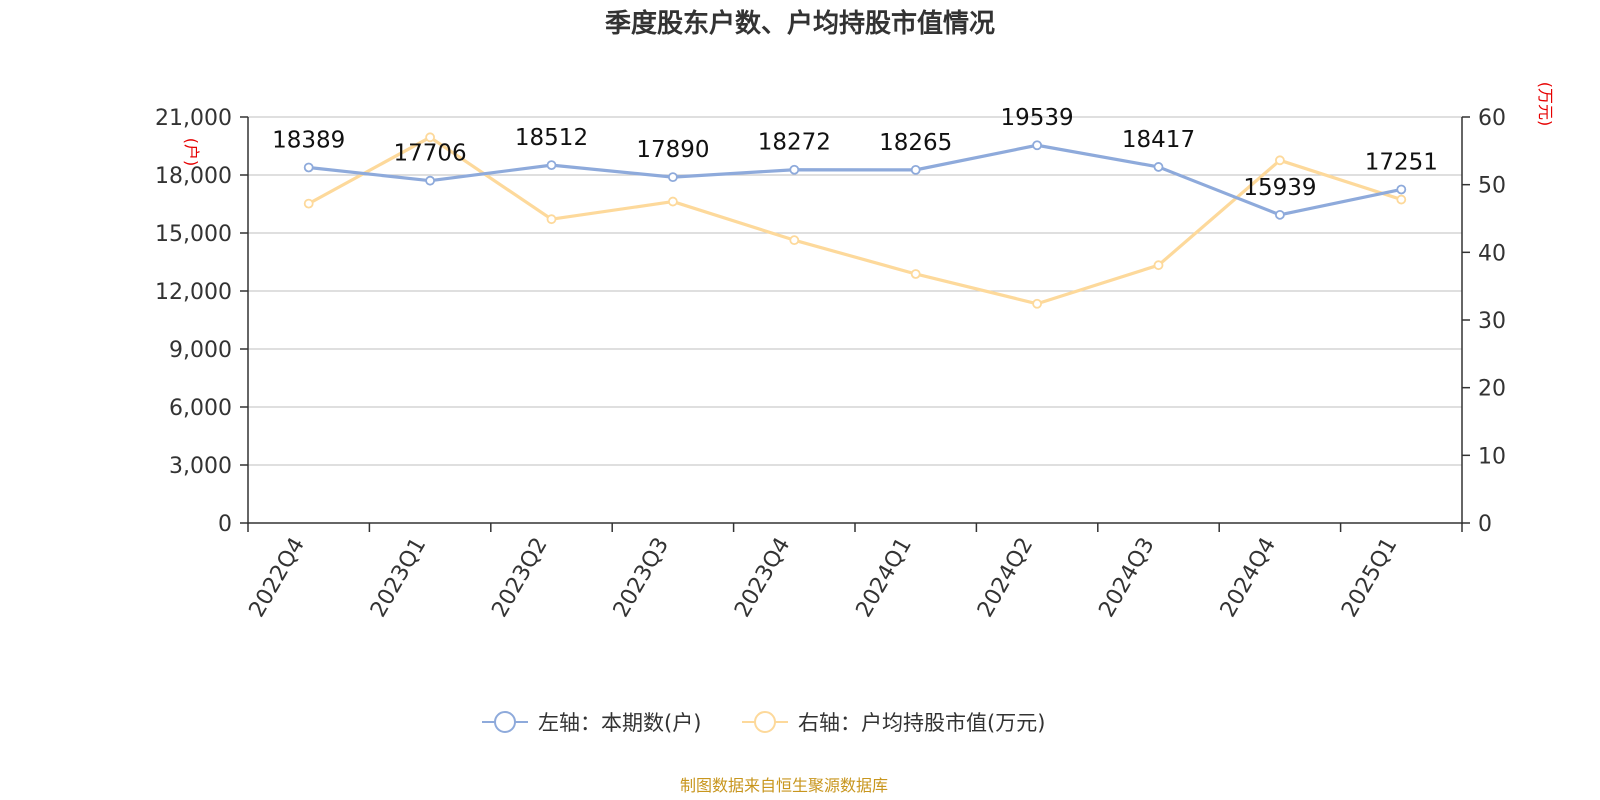 The height and width of the screenshot is (800, 1600). What do you see at coordinates (1401, 162) in the screenshot?
I see `data-label: 17251` at bounding box center [1401, 162].